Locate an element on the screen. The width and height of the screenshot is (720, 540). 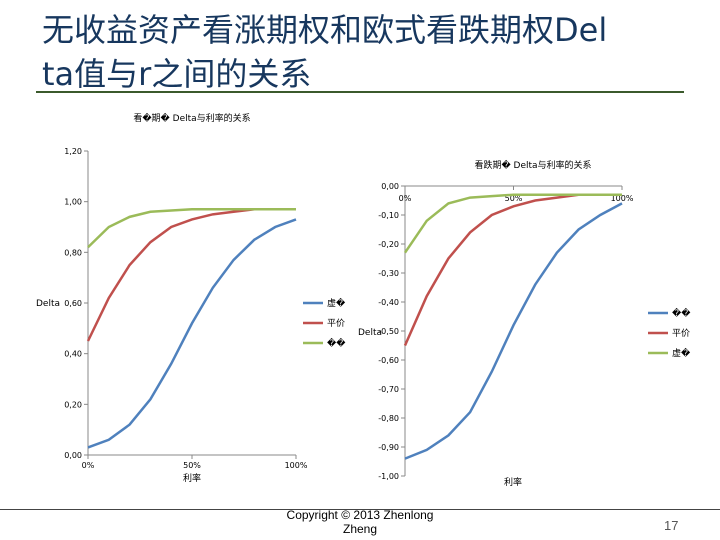
chart1-y-tick-label: 0,00 is located at coordinates (73, 455).